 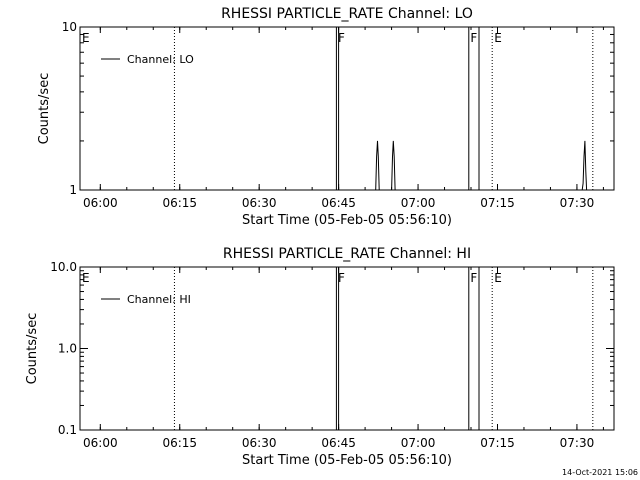 What do you see at coordinates (160, 59) in the screenshot?
I see `legend-entry: Channel: LO` at bounding box center [160, 59].